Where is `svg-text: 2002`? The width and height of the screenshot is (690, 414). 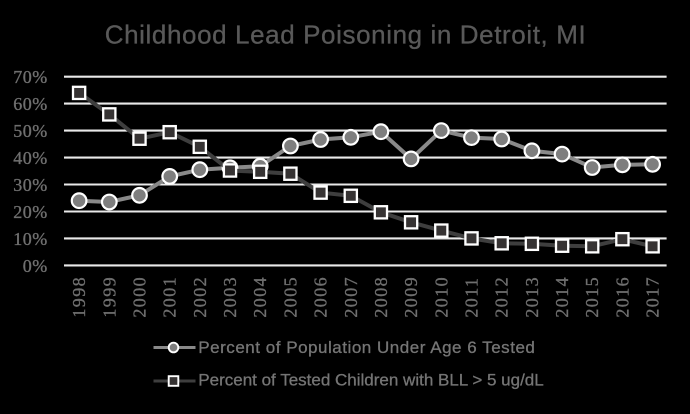
svg-text: 2002 is located at coordinates (200, 297).